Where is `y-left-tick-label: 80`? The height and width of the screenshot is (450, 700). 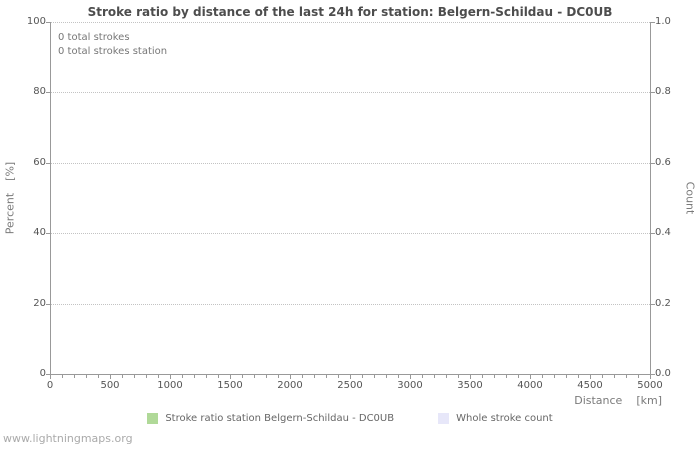 y-left-tick-label: 80 is located at coordinates (39, 92).